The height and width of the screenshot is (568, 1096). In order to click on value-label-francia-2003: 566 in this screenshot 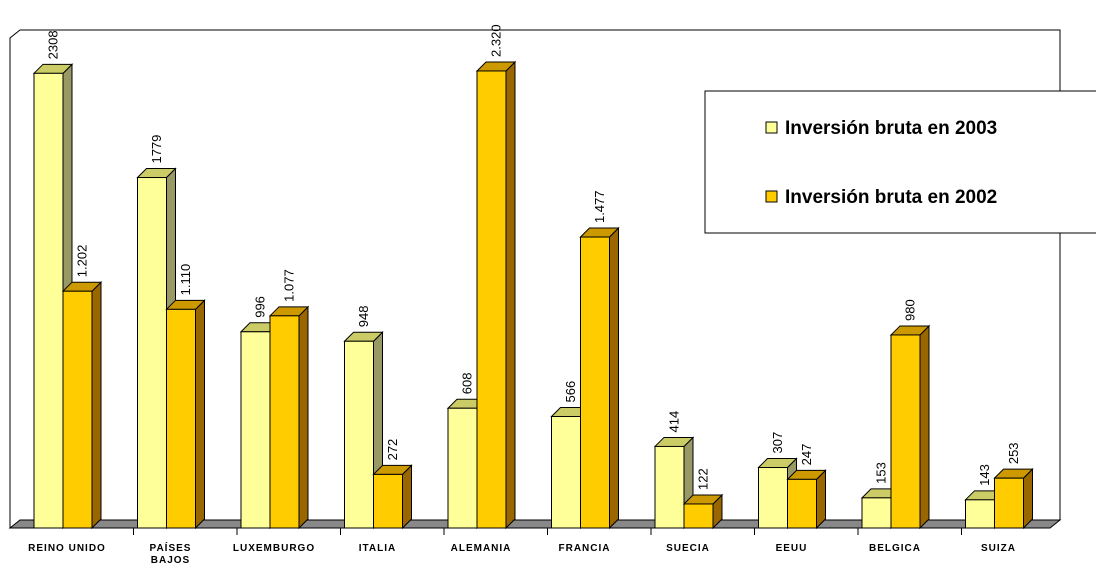, I will do `click(570, 392)`.